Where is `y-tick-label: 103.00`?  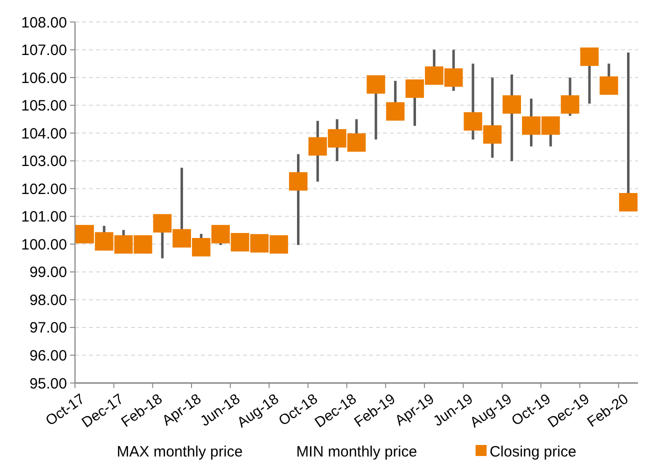
y-tick-label: 103.00 is located at coordinates (44, 161).